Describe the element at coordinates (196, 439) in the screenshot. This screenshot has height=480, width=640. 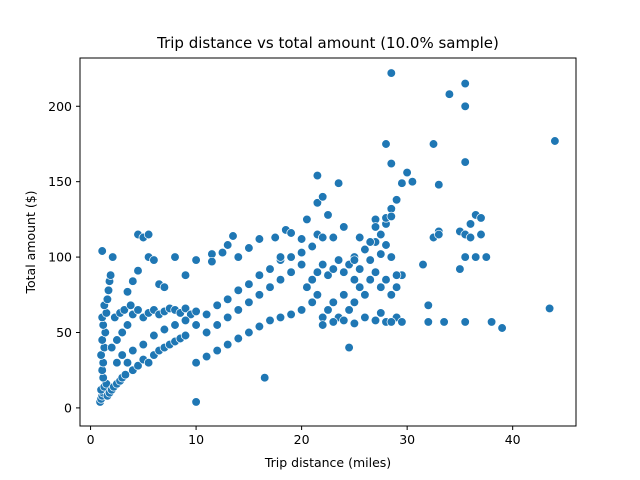
I see `x-tick-label: 10` at that location.